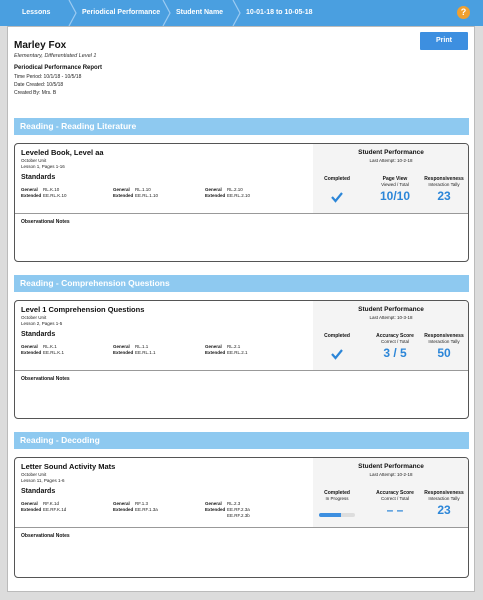  I want to click on standard-extended: EE.RL.2.10, so click(239, 195).